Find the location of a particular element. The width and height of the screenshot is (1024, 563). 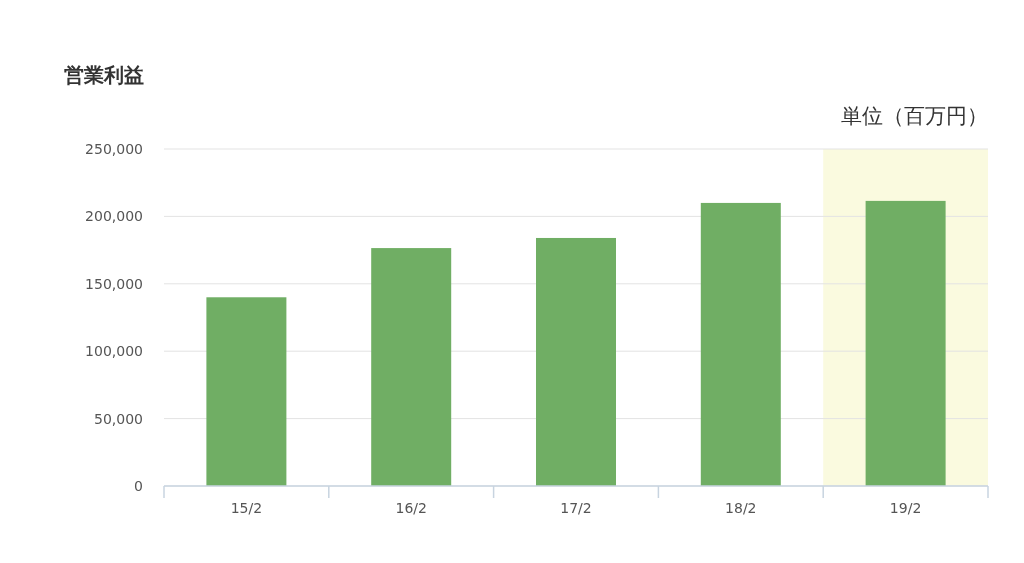

text: 単位（百万円） is located at coordinates (914, 116).